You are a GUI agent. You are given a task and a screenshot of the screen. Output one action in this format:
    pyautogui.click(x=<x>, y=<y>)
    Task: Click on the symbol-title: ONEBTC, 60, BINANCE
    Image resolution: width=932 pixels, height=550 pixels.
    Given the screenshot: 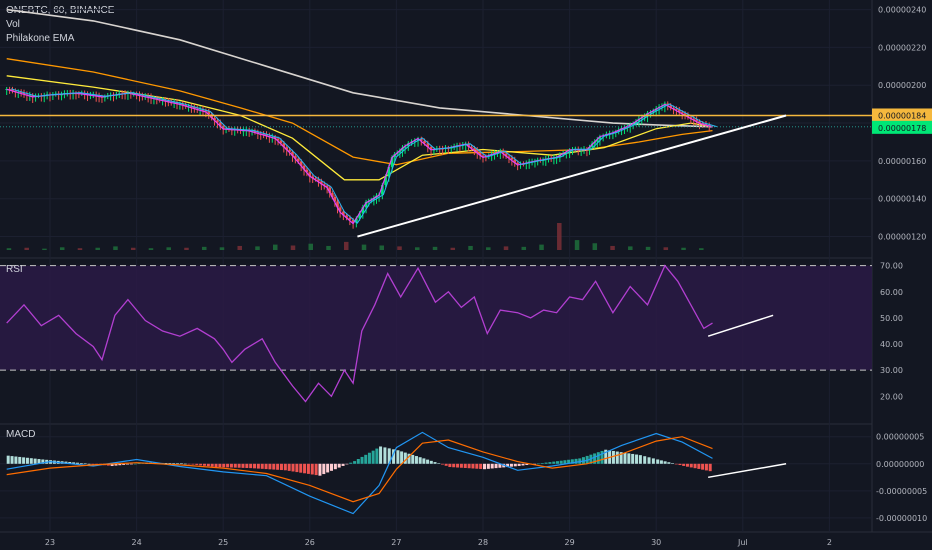 What is the action you would take?
    pyautogui.click(x=60, y=10)
    